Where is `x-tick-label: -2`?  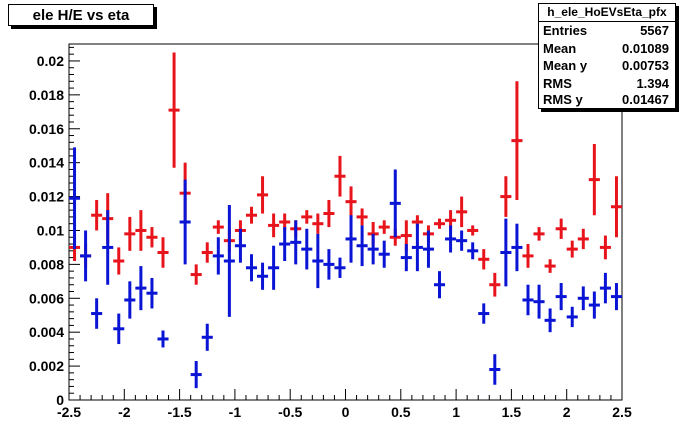
x-tick-label: -2 is located at coordinates (124, 412).